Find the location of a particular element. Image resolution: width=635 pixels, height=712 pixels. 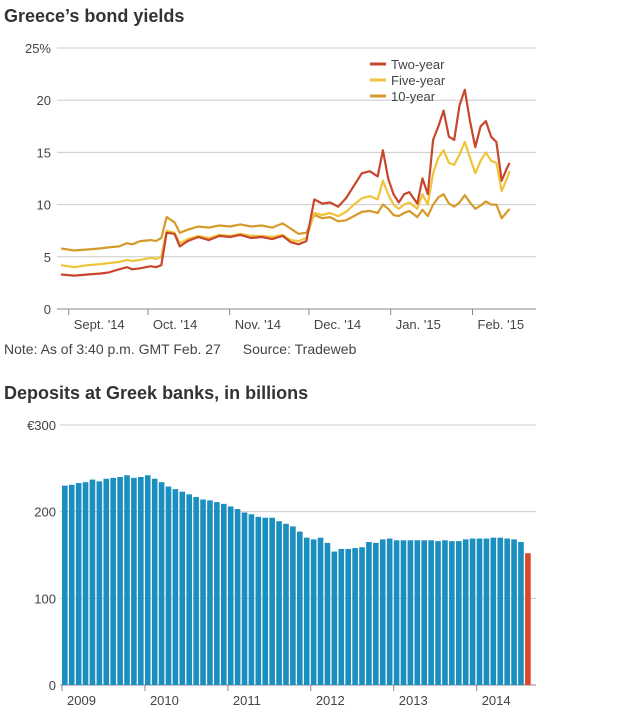

x-tick-label: 2010 is located at coordinates (164, 700).